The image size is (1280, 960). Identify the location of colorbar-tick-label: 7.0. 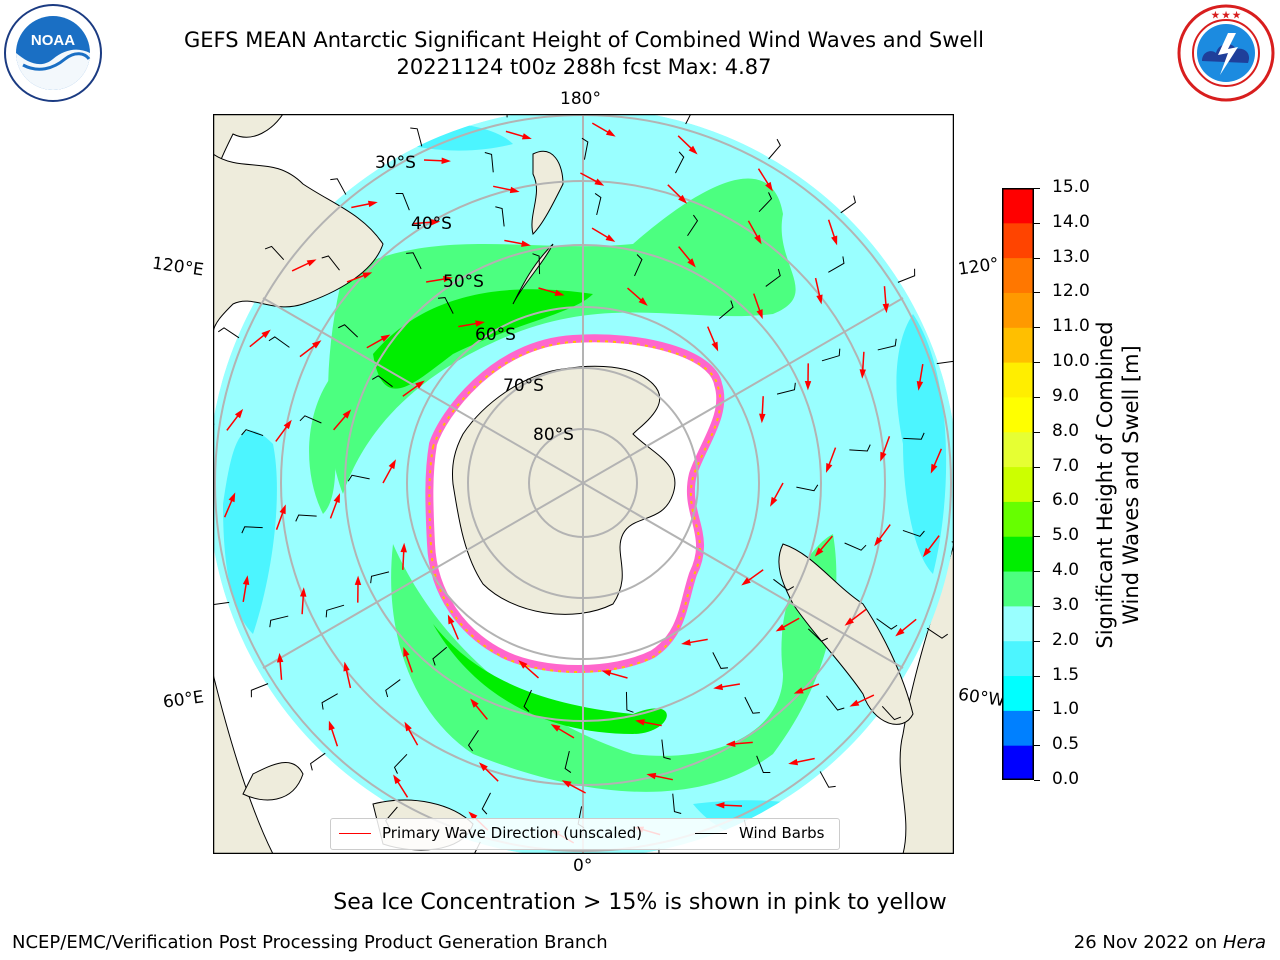
(1066, 465).